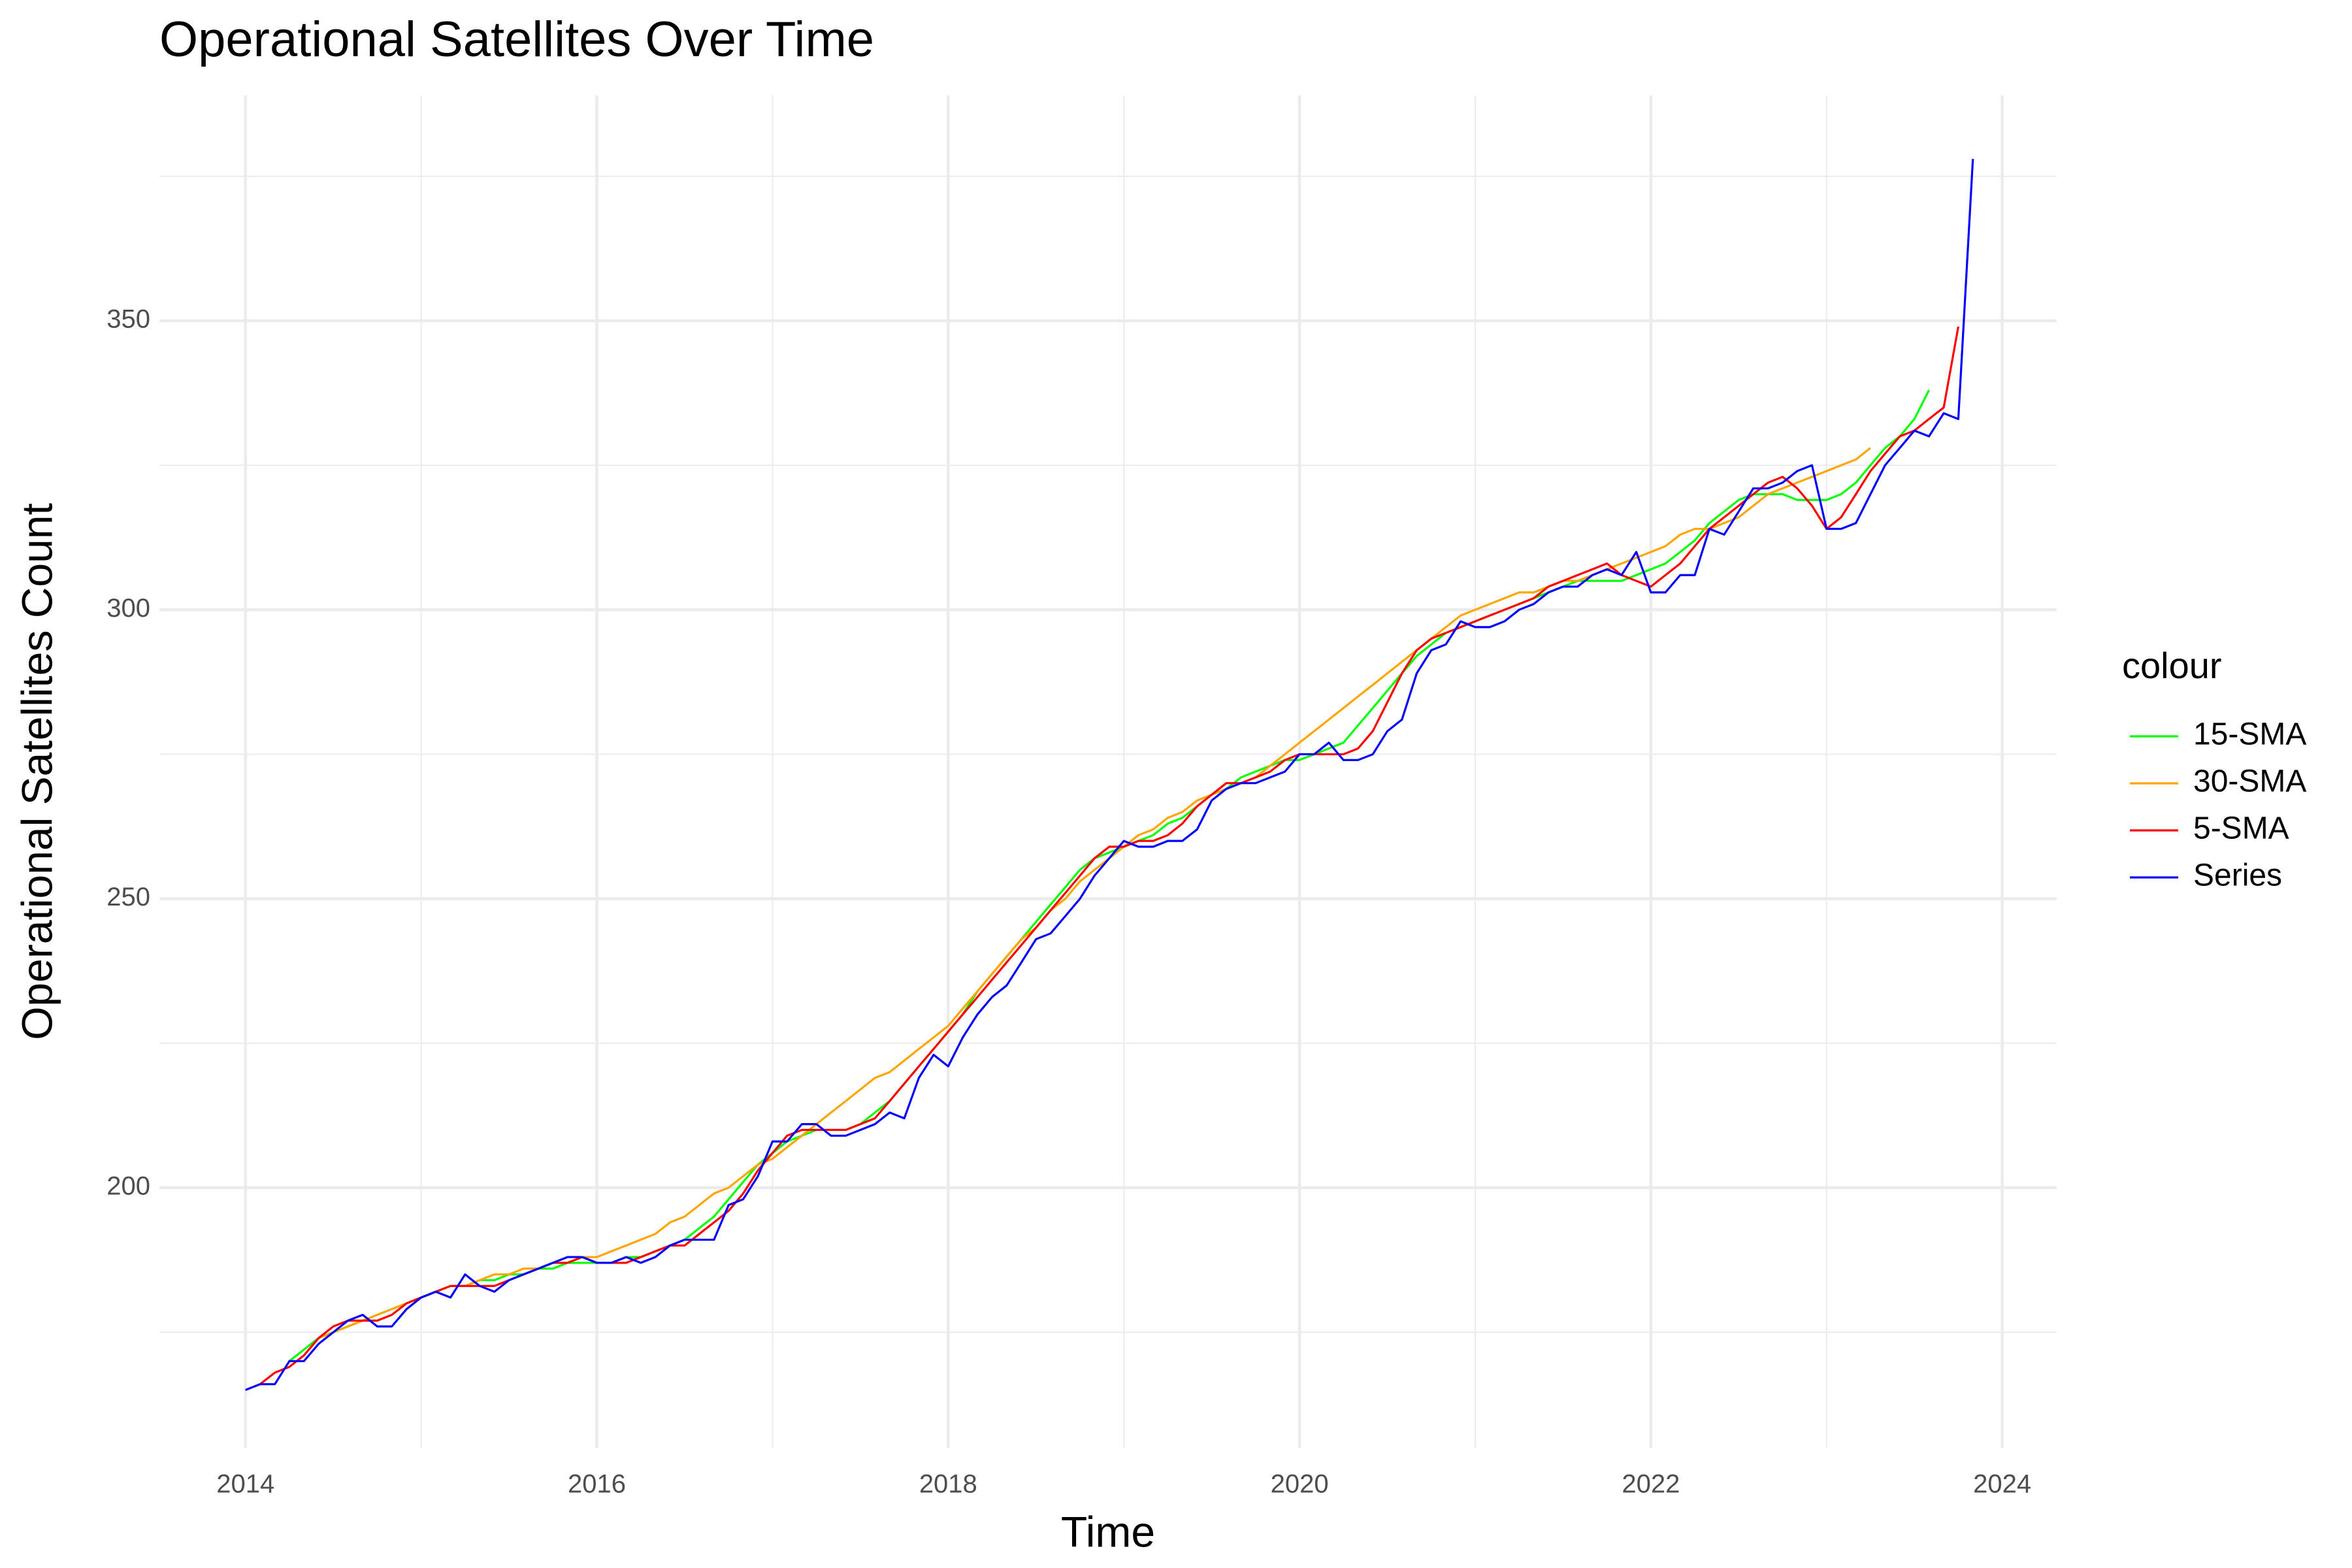 The image size is (2352, 1568). Describe the element at coordinates (245, 1484) in the screenshot. I see `x-tick-label: 2014` at that location.